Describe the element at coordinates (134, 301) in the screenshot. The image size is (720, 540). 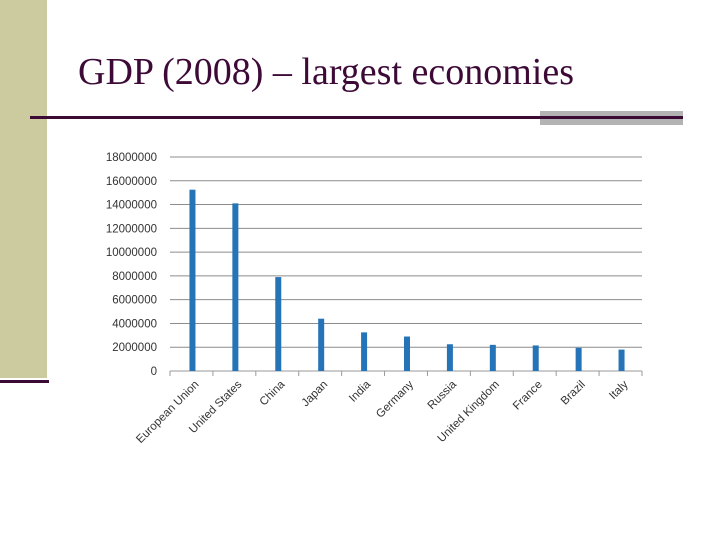
I see `y-tick-label: 6000000` at that location.